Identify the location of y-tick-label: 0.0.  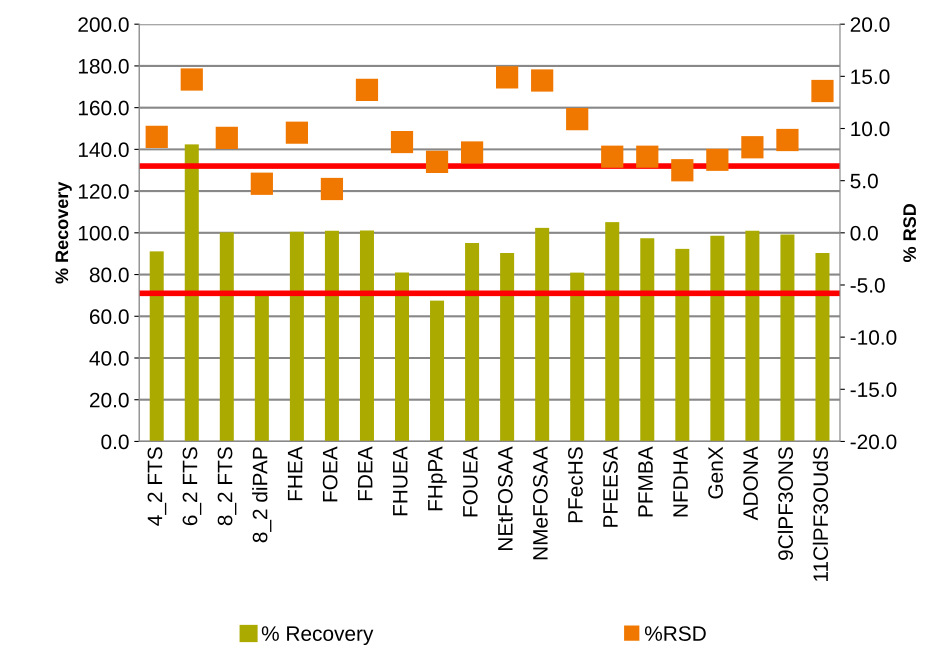
(115, 442).